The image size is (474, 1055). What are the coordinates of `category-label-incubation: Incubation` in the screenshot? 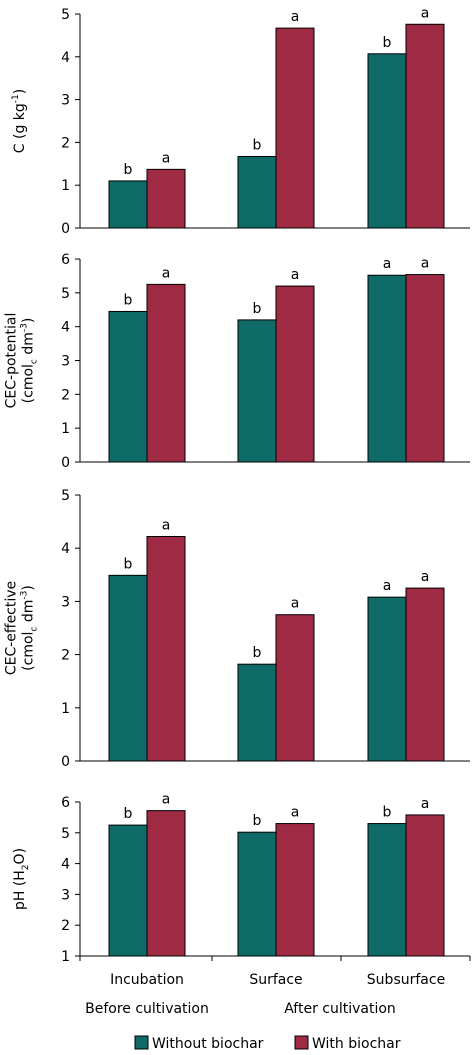 It's located at (147, 980).